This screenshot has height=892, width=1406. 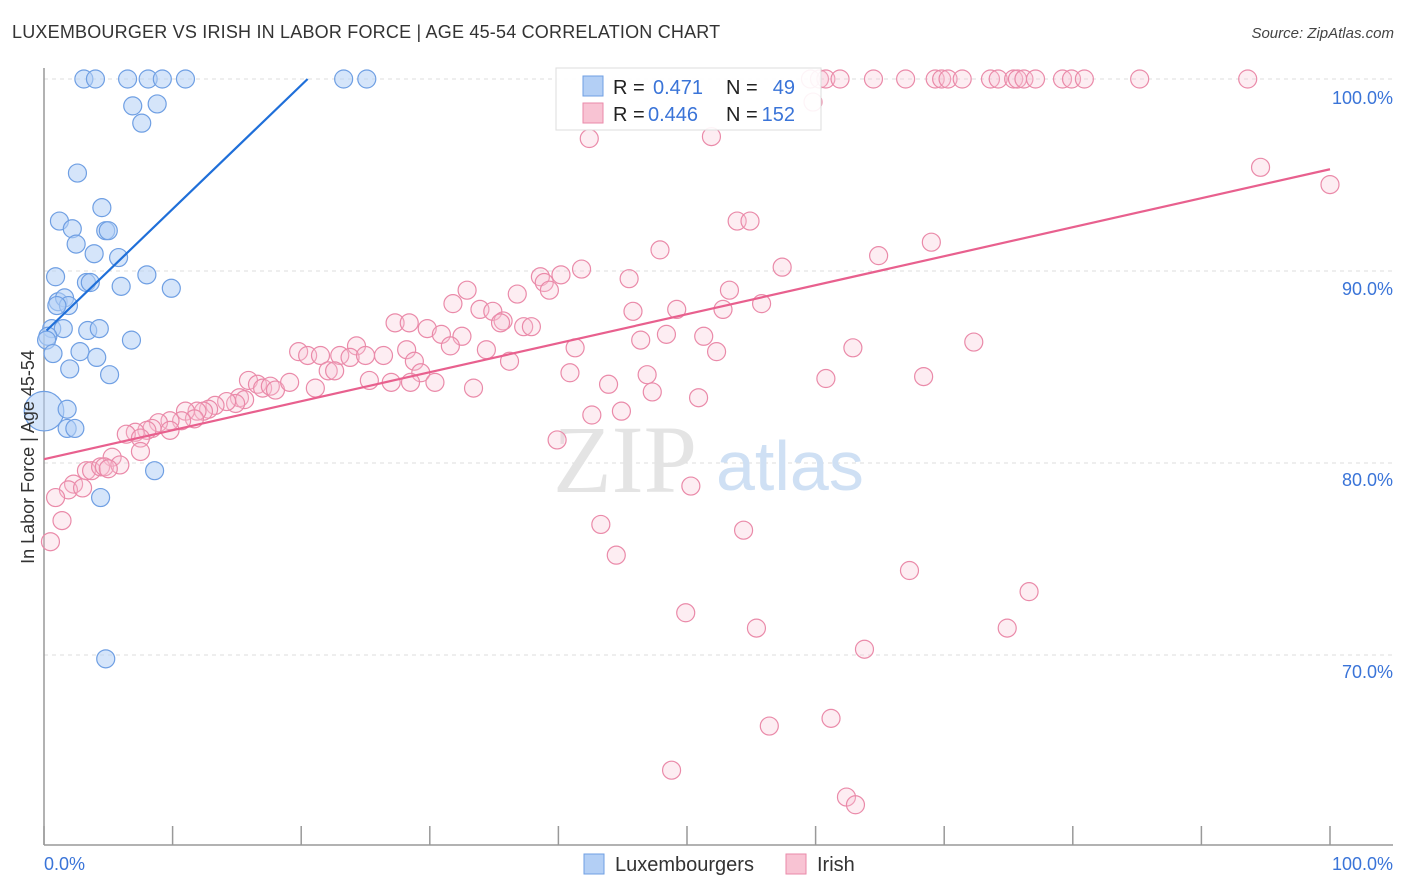 What do you see at coordinates (742, 88) in the screenshot?
I see `n-label: N =` at bounding box center [742, 88].